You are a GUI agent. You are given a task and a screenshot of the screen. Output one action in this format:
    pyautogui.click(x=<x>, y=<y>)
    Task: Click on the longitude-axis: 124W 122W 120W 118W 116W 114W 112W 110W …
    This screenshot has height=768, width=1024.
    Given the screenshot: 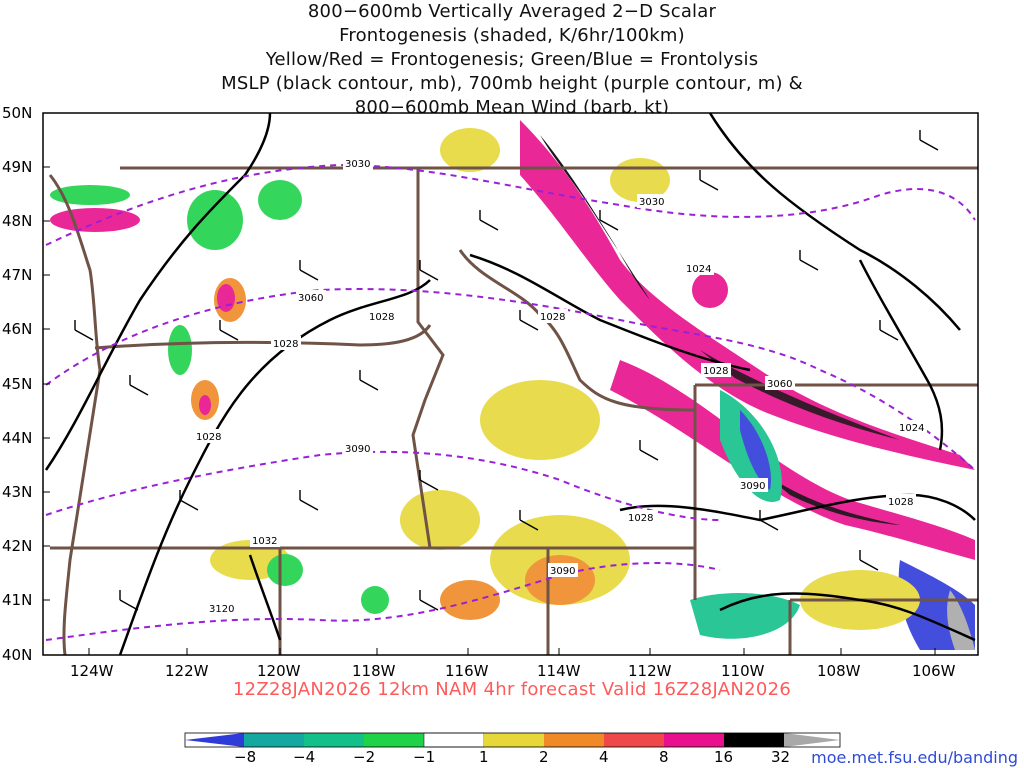 What is the action you would take?
    pyautogui.click(x=513, y=664)
    